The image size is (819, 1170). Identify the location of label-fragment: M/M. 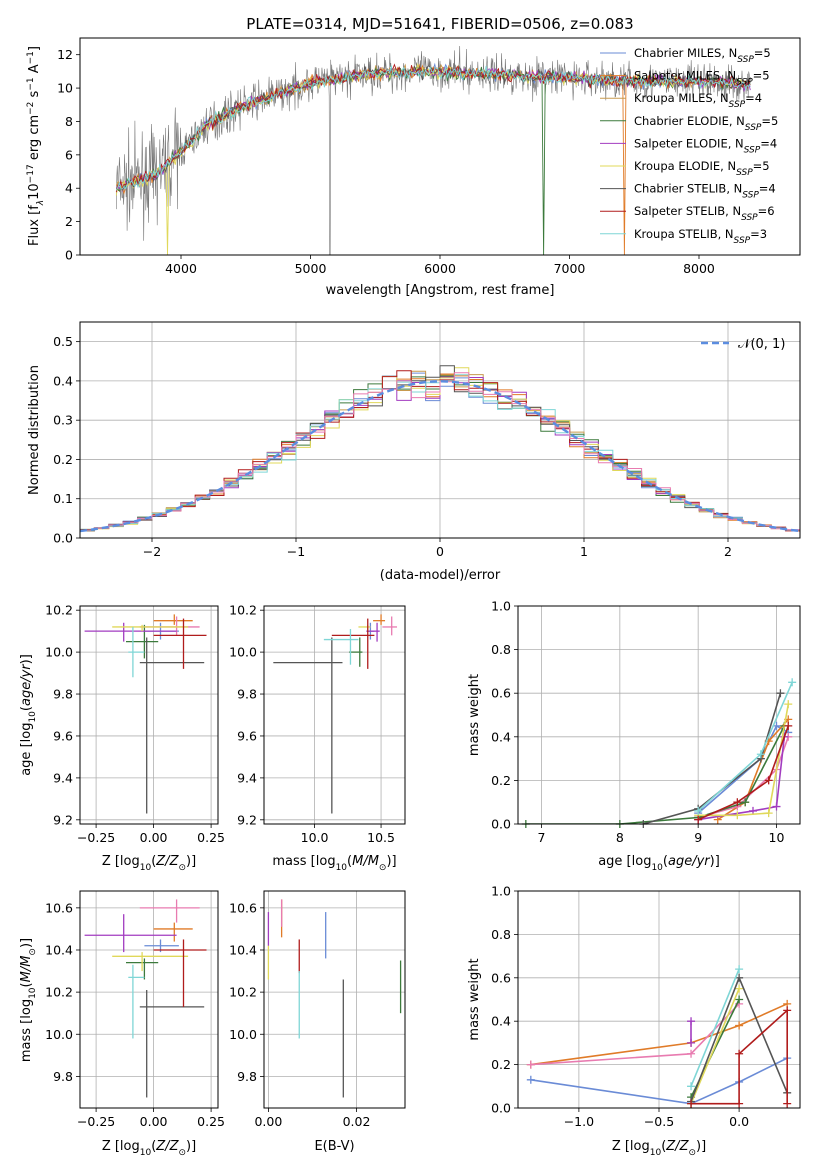
(26, 969).